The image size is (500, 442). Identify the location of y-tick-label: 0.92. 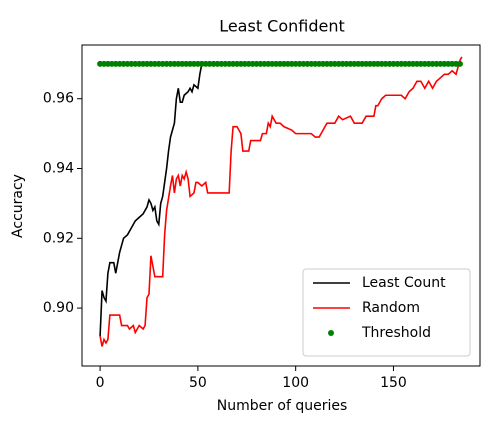
(58, 238).